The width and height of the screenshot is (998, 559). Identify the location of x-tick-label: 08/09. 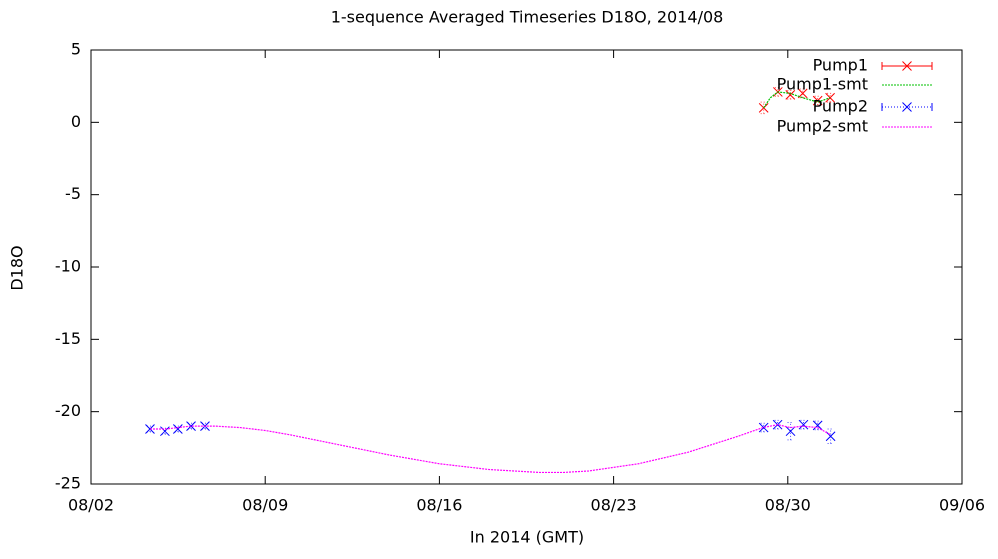
(265, 505).